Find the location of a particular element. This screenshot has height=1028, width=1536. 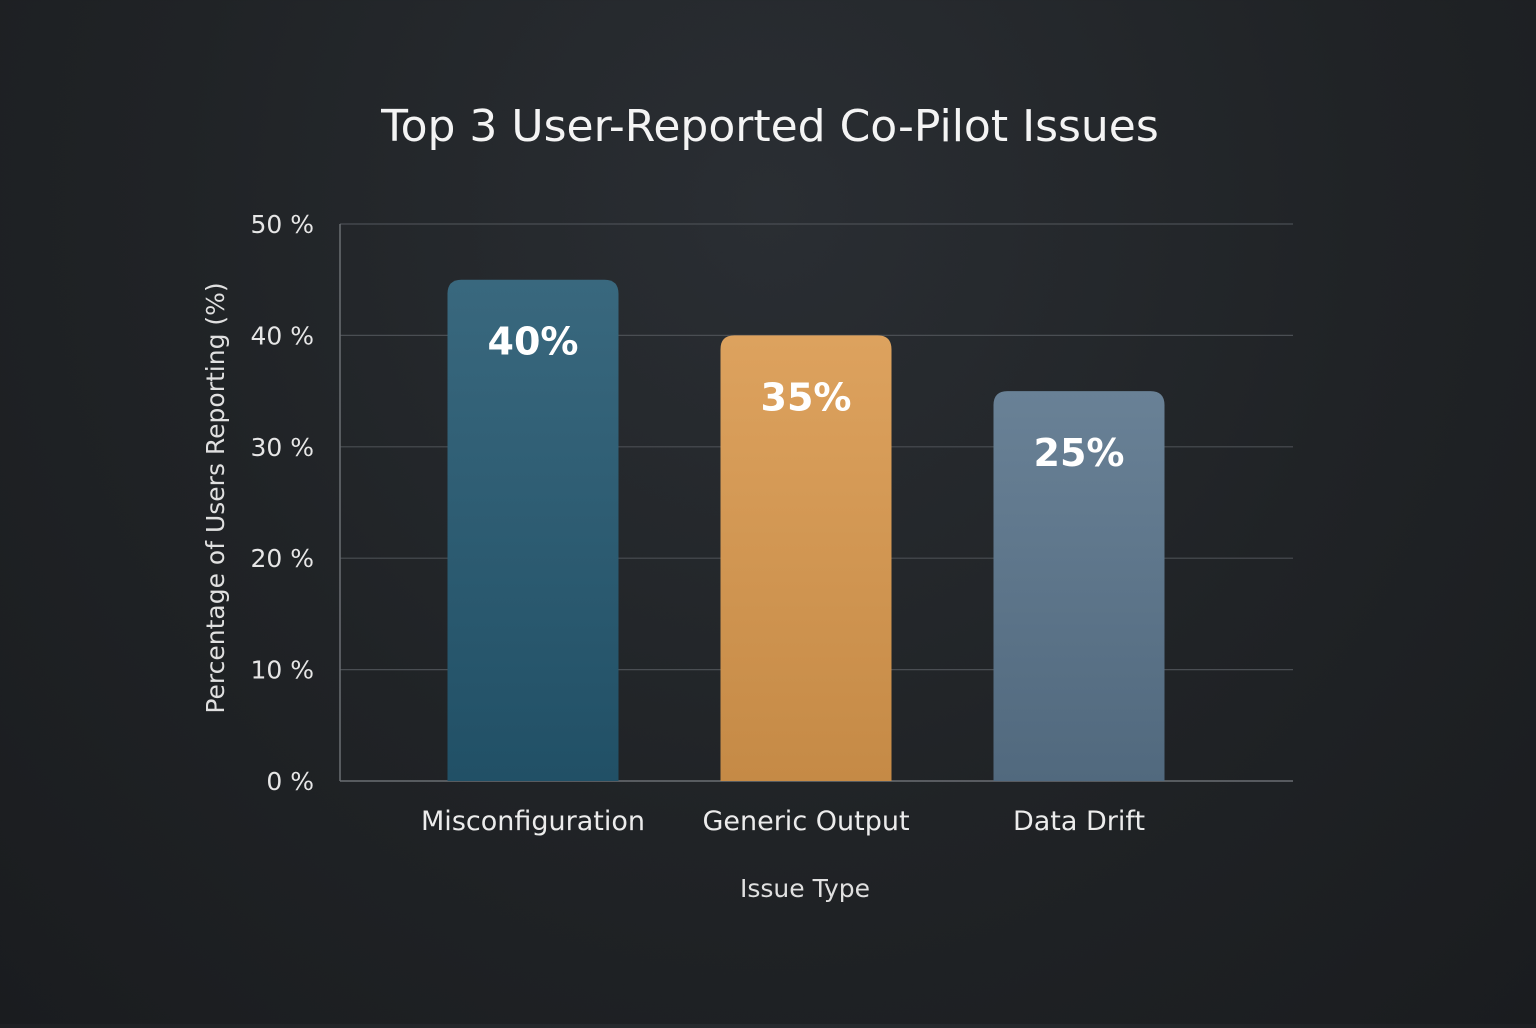

bar-generic-output is located at coordinates (806, 558).